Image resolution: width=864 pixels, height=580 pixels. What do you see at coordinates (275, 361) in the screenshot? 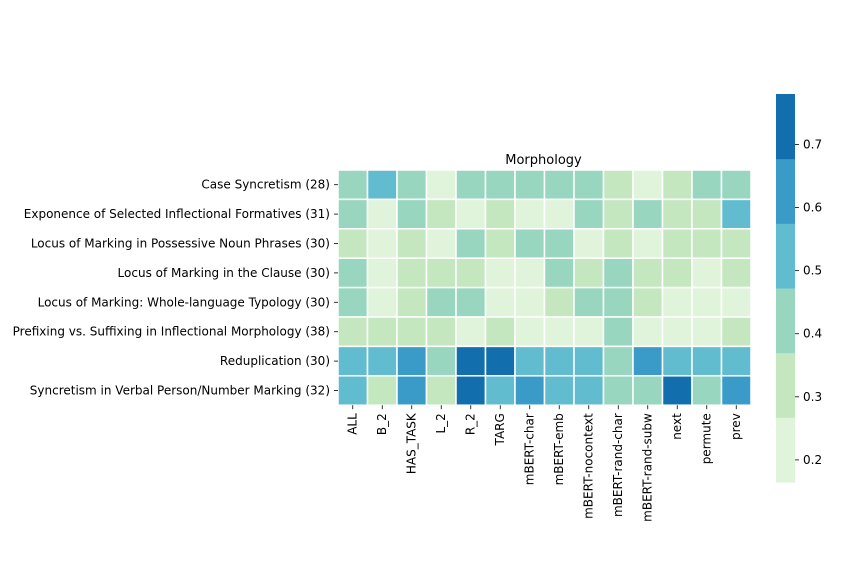
I see `y-tick-label: Reduplication (30)` at bounding box center [275, 361].